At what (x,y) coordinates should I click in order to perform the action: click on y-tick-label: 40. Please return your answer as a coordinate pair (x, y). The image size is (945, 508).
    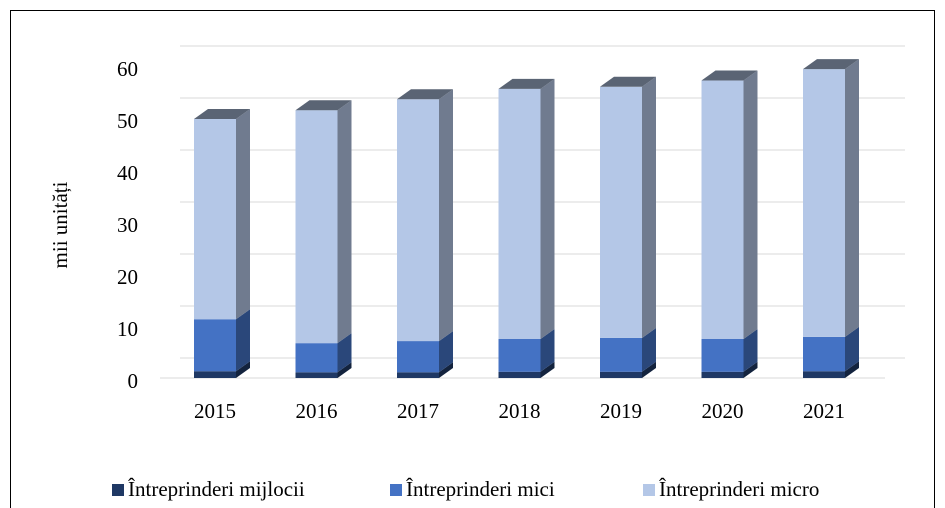
    Looking at the image, I should click on (127, 173).